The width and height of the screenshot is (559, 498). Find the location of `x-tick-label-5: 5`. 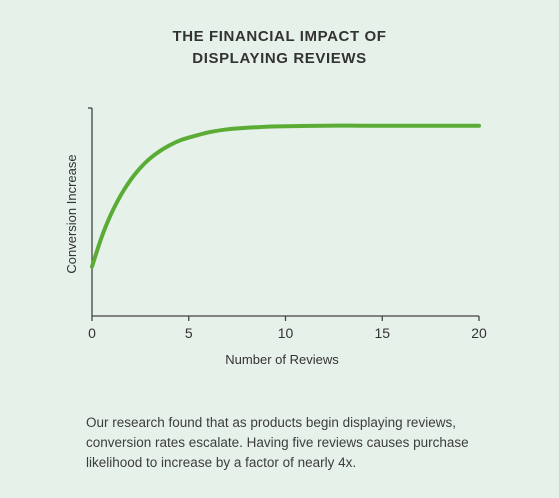

x-tick-label-5: 5 is located at coordinates (189, 333).